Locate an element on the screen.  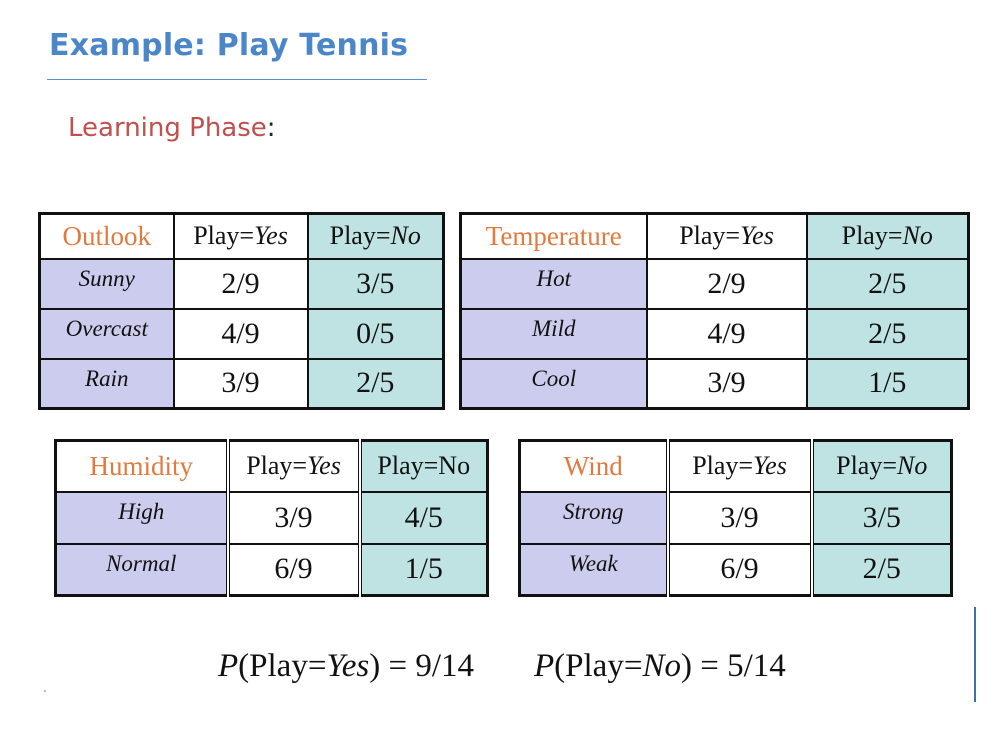
humidity-yes-value: 6/9 is located at coordinates (293, 569).